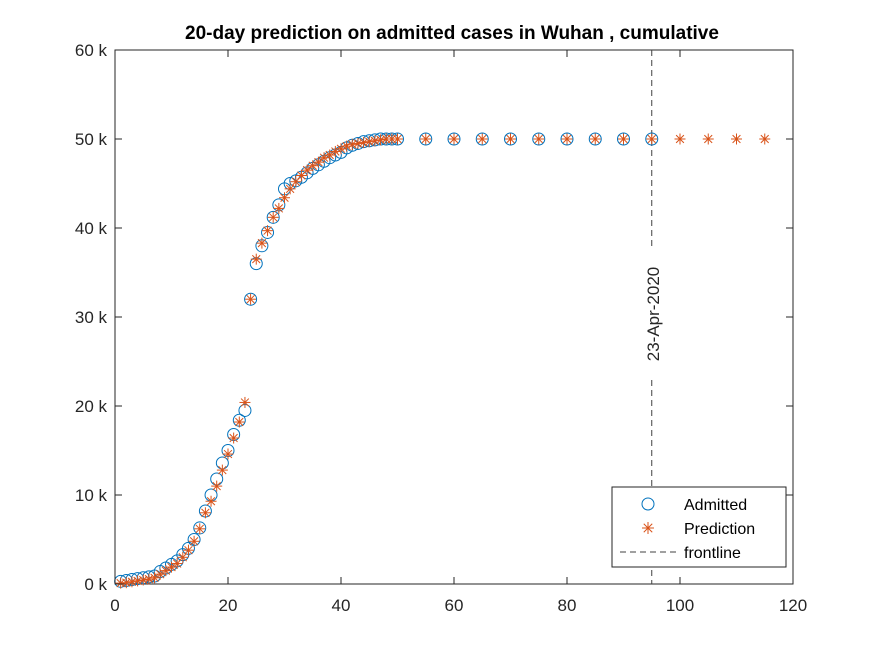  Describe the element at coordinates (454, 605) in the screenshot. I see `x-tick-label: 60` at that location.